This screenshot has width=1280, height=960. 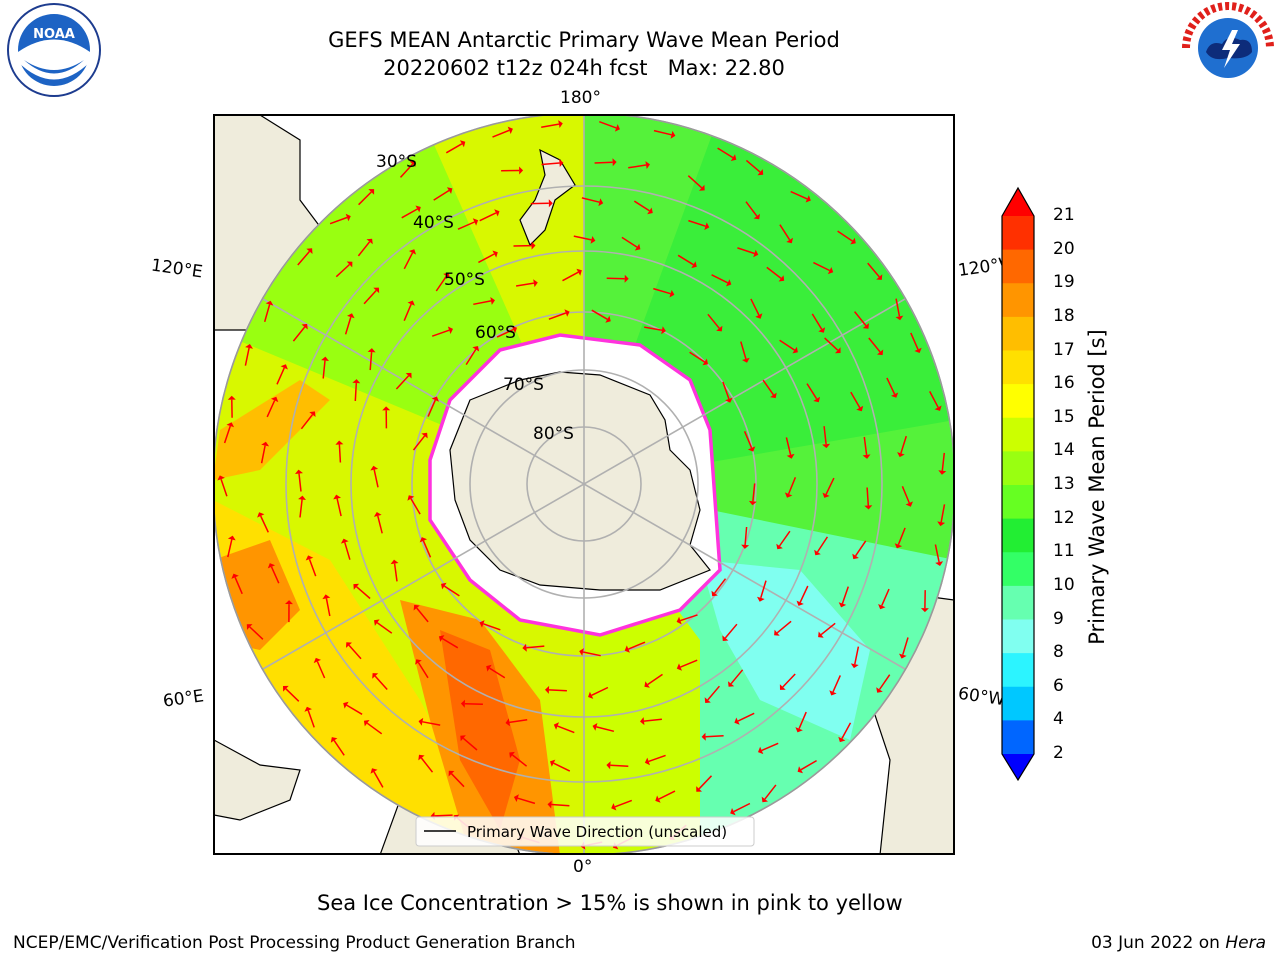 I want to click on lon-label-120e: 120°E, so click(x=176, y=269).